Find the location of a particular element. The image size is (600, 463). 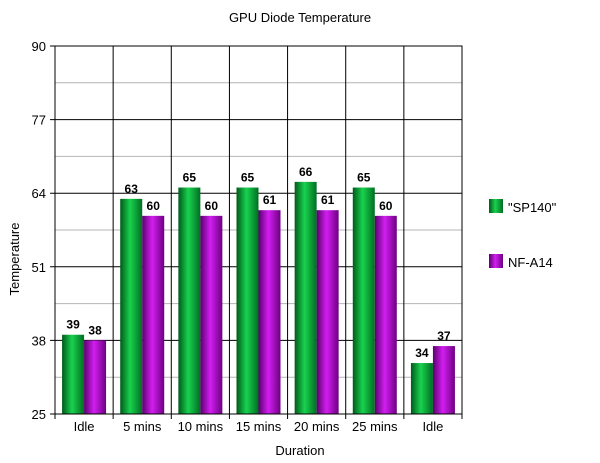

y-tick-label: 38 is located at coordinates (39, 340).